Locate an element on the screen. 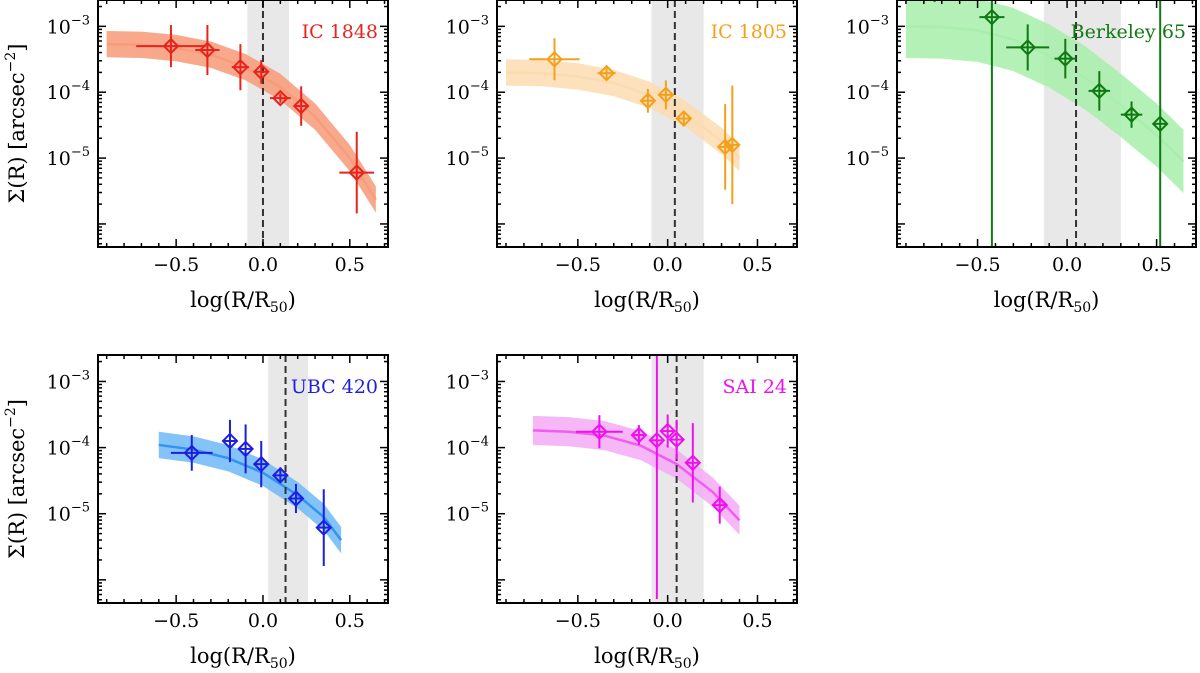 Image resolution: width=1200 pixels, height=673 pixels. panel-title: Berkeley 65 is located at coordinates (1128, 32).